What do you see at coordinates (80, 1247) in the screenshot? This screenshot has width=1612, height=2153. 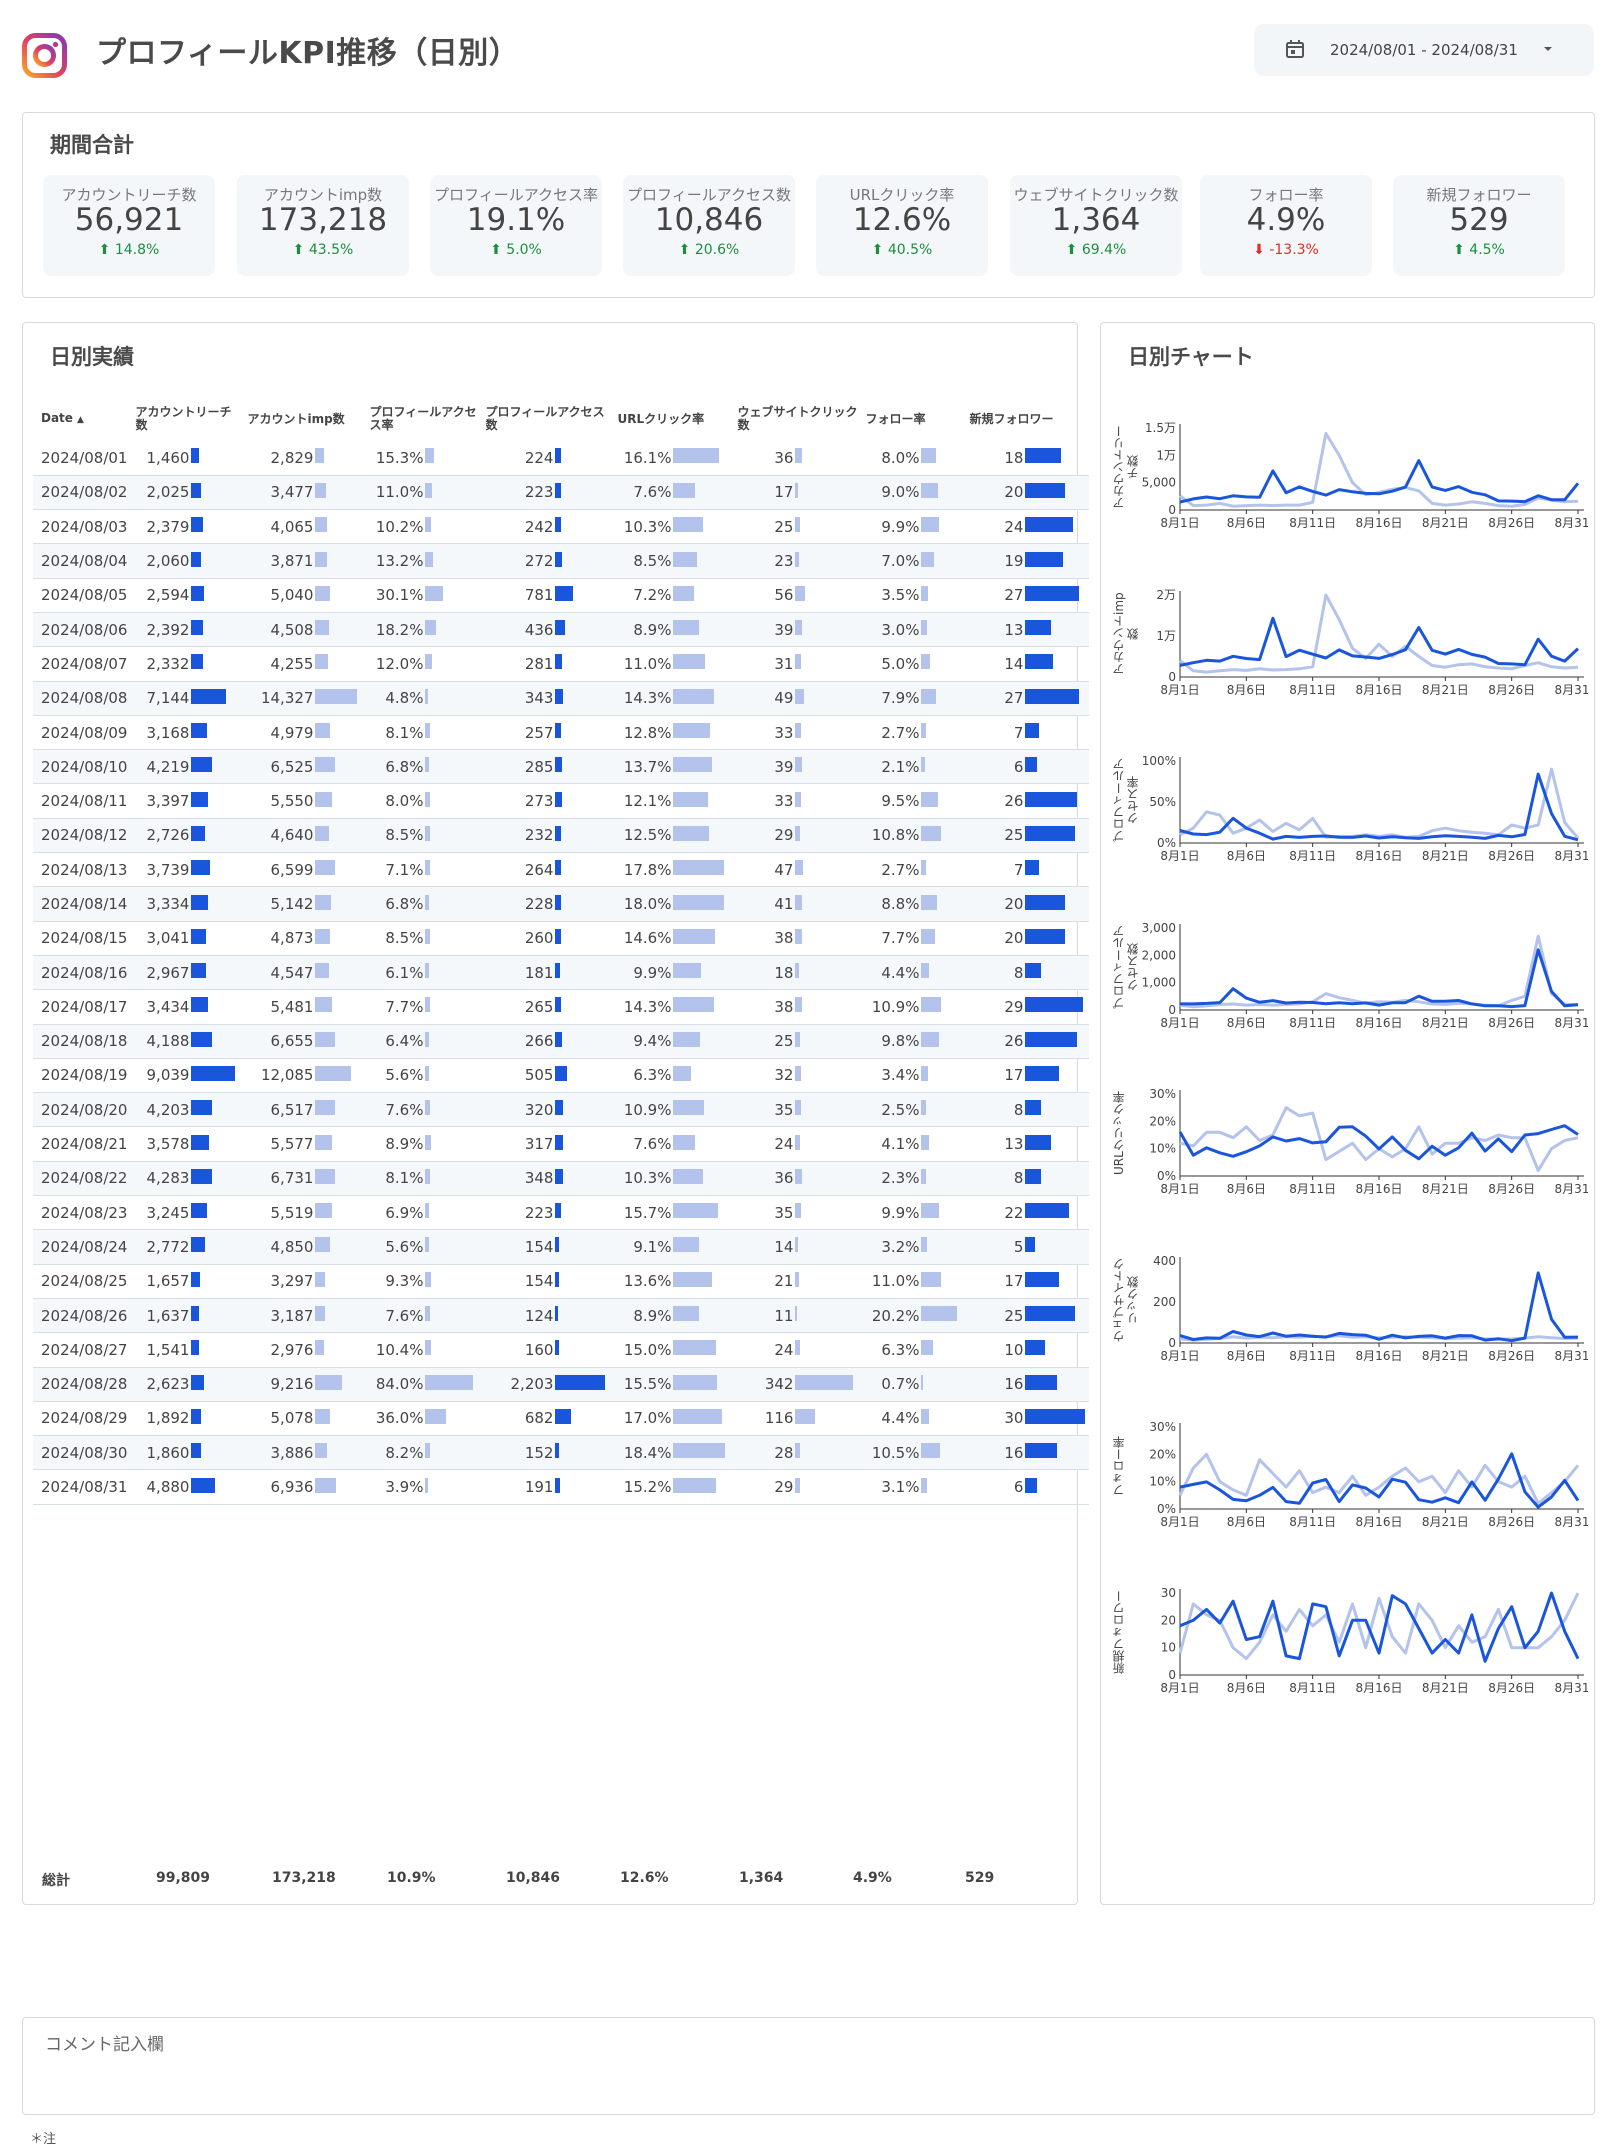 I see `date-cell: 2024/08/24` at bounding box center [80, 1247].